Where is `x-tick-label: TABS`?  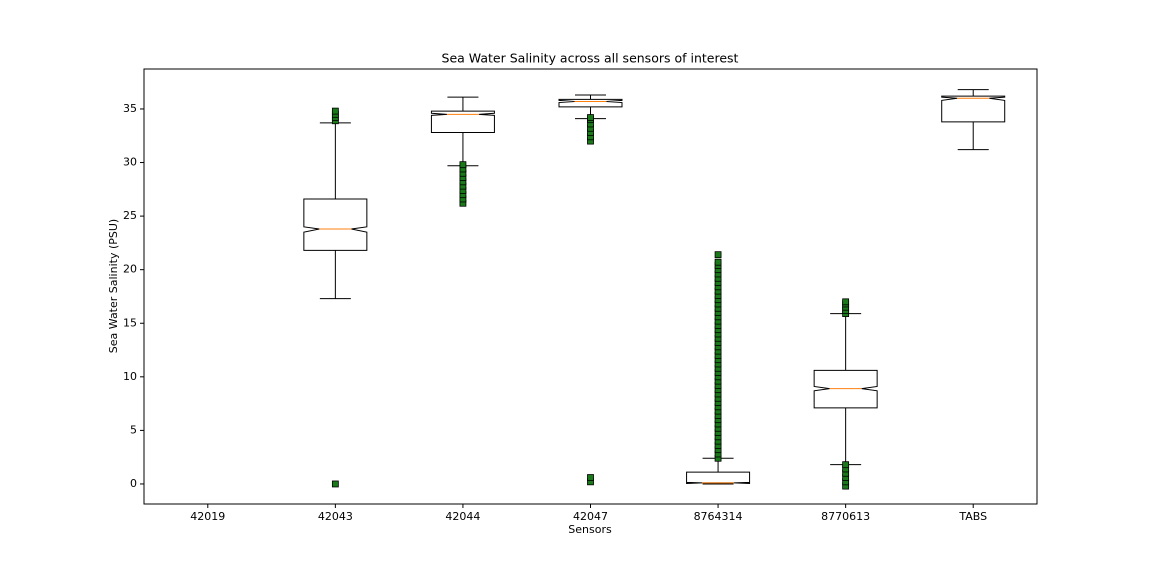
x-tick-label: TABS is located at coordinates (972, 516).